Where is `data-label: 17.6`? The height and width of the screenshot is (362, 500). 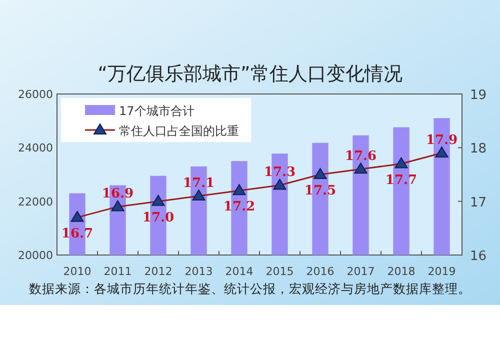
data-label: 17.6 is located at coordinates (360, 156).